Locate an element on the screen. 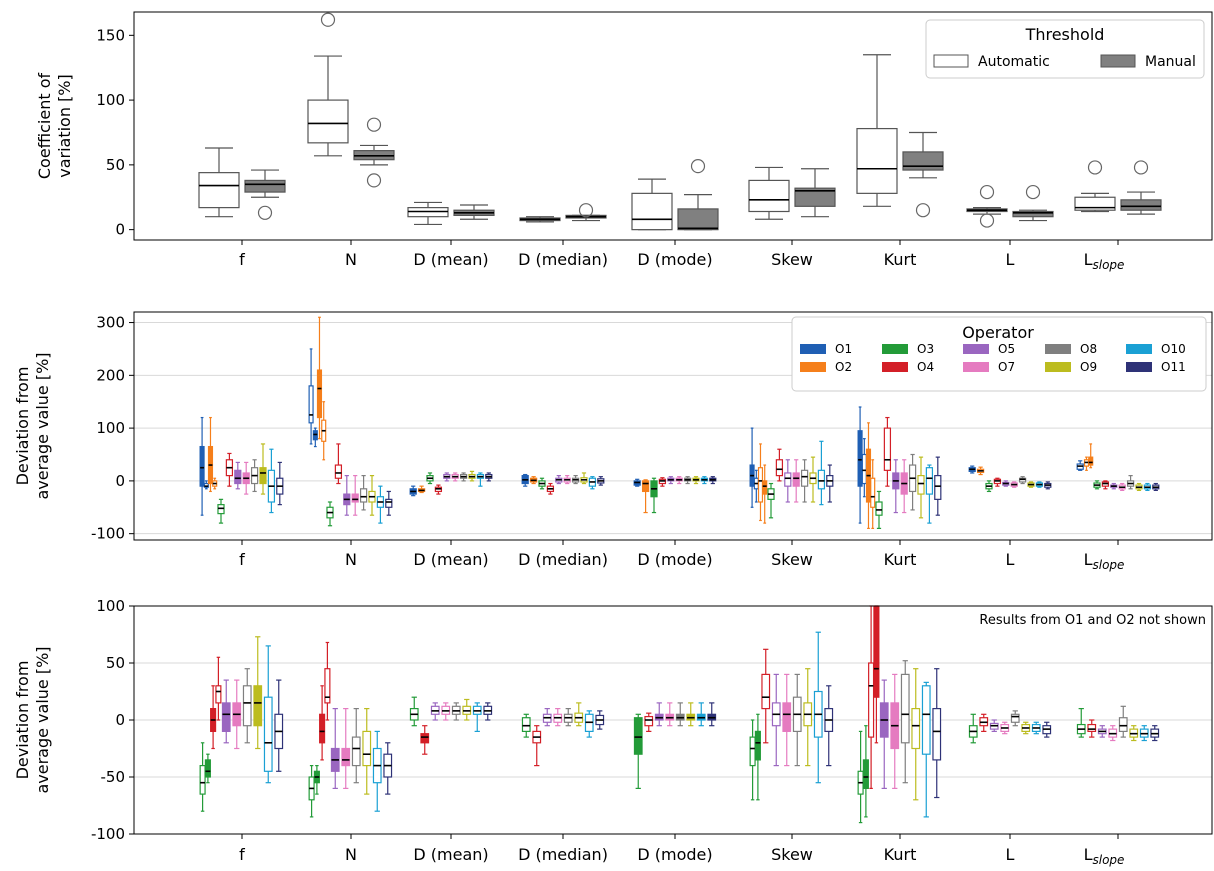 The height and width of the screenshot is (871, 1214). y-axis-label-line: Coefficient of is located at coordinates (44, 125).